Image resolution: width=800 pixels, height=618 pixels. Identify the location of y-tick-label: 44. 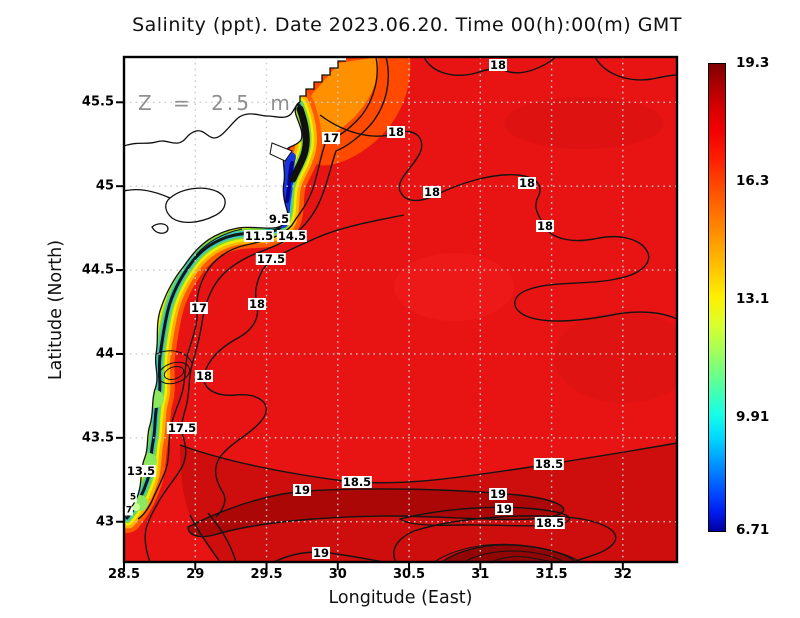
(104, 354).